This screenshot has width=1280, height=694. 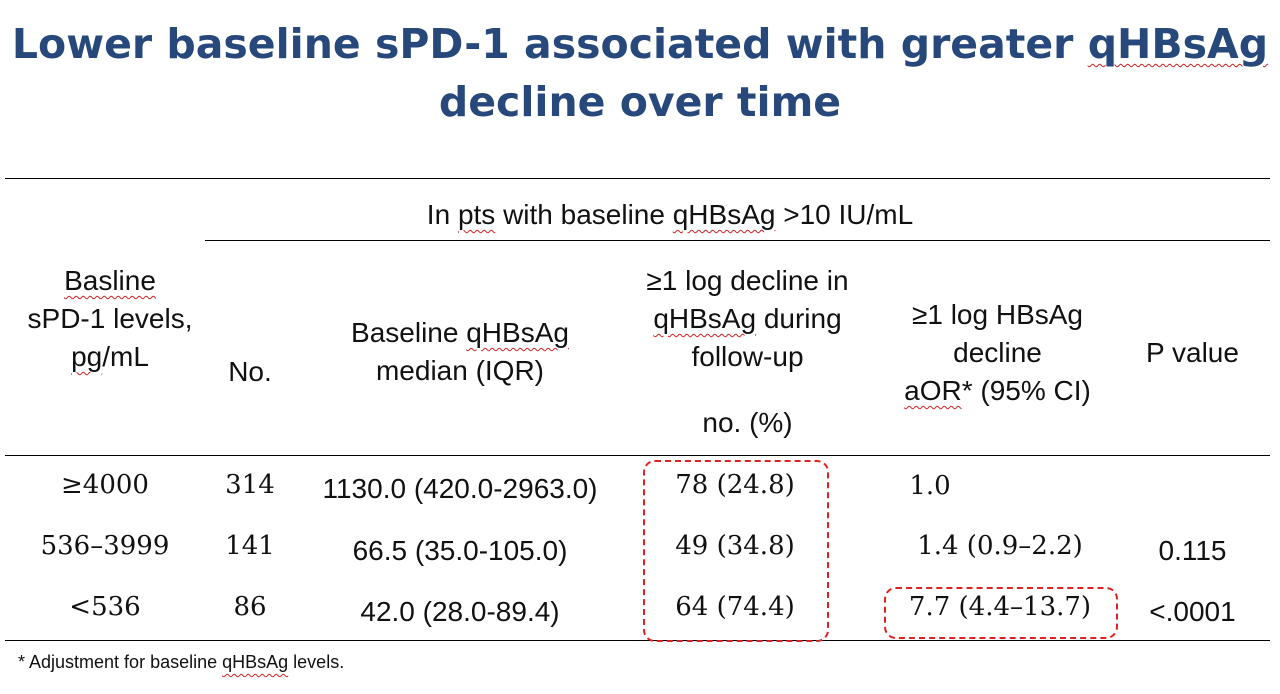 I want to click on footnote: * Adjustment for baseline qHBsAg levels., so click(x=181, y=662).